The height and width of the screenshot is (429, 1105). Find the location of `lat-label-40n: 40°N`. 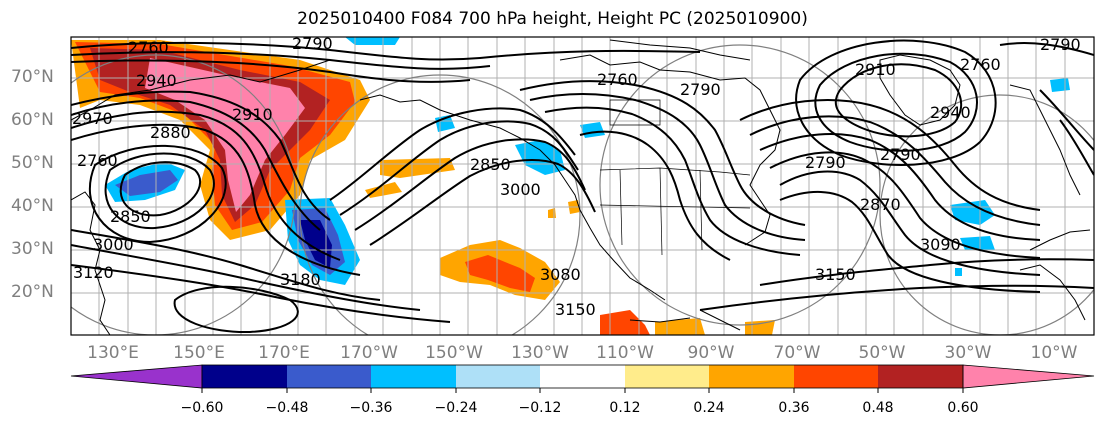

lat-label-40n: 40°N is located at coordinates (32, 206).